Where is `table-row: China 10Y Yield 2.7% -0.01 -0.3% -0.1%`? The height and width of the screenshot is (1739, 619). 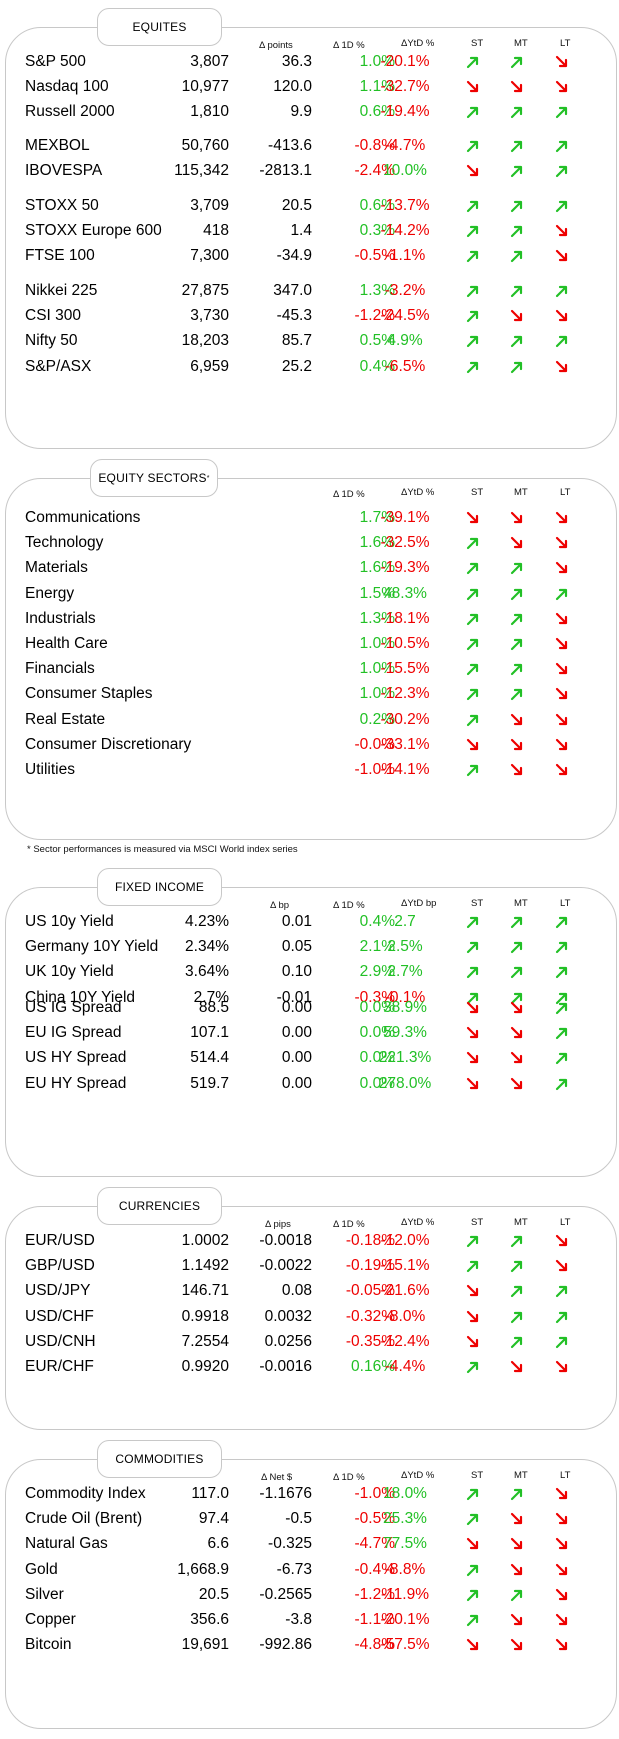 table-row: China 10Y Yield 2.7% -0.01 -0.3% -0.1% is located at coordinates (306, 998).